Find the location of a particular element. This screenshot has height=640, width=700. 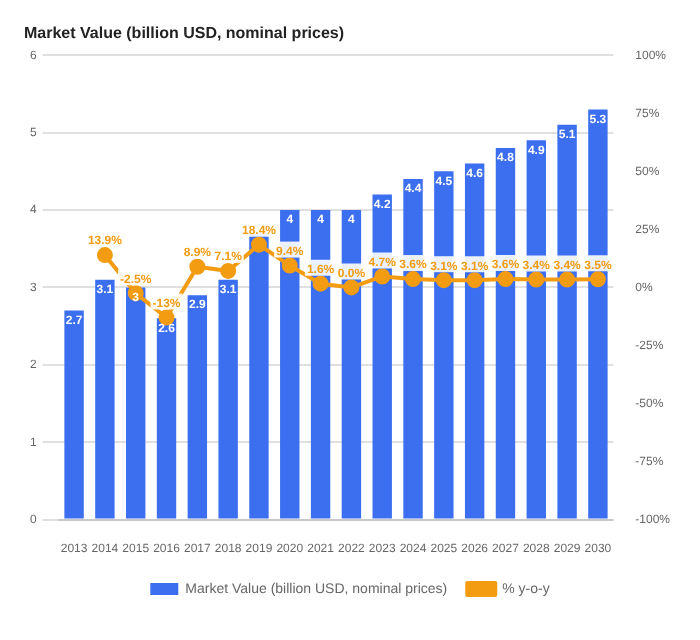

chart-title: Market Value (billion USD, nominal prices) is located at coordinates (184, 33).